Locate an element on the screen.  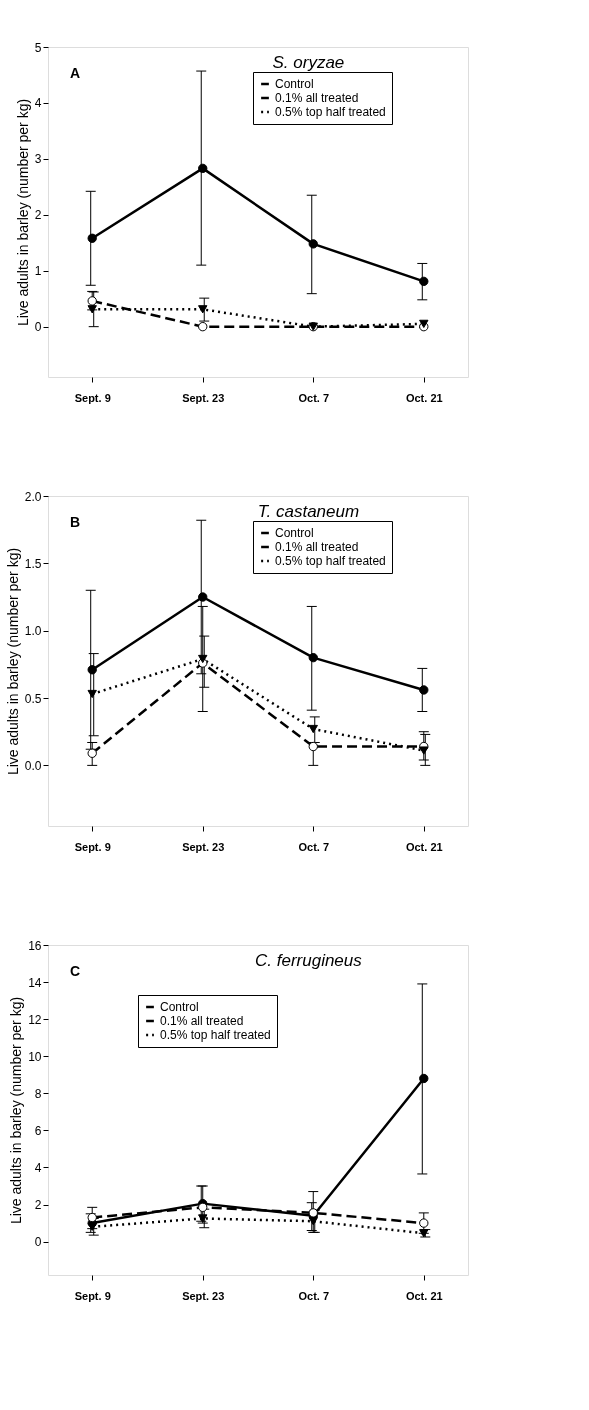
chart-title: T. castaneum is located at coordinates (308, 511).